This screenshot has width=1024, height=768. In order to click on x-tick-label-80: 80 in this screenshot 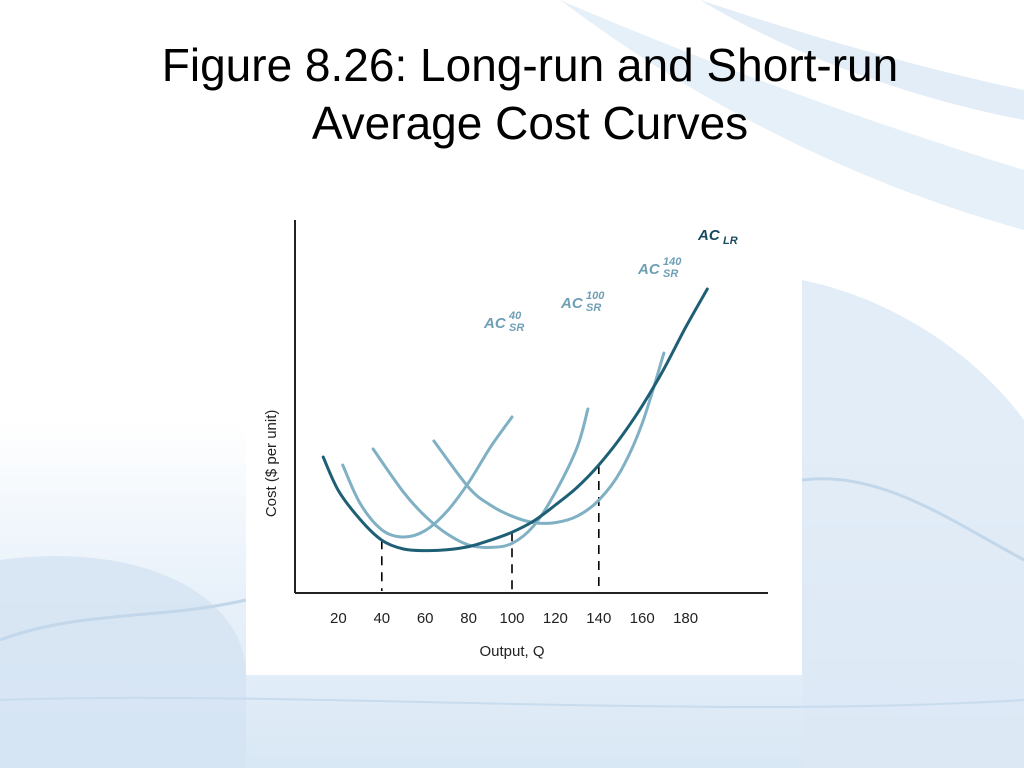, I will do `click(468, 618)`.